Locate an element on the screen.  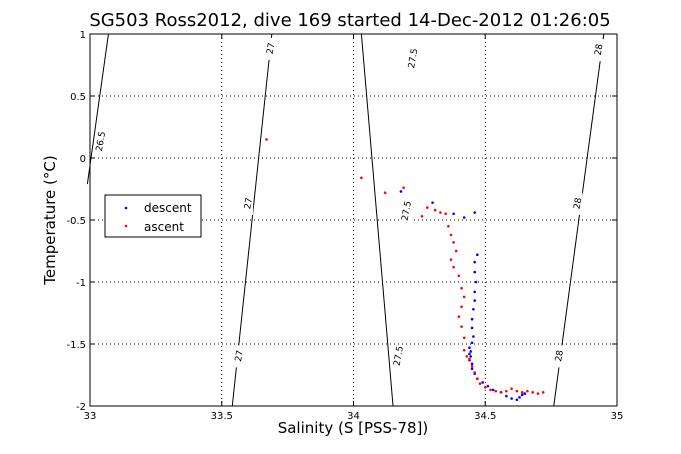
x-tick-label: 33 is located at coordinates (90, 416).